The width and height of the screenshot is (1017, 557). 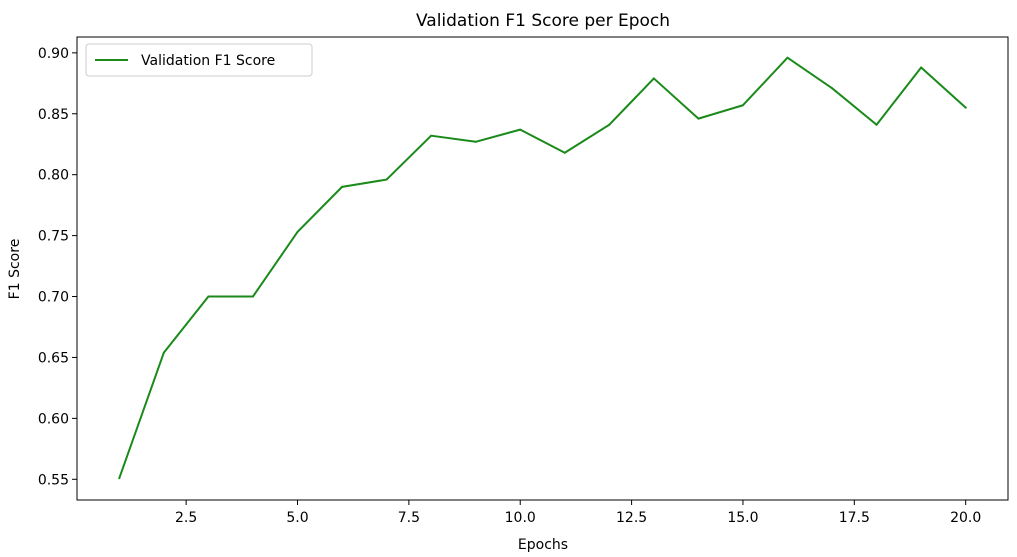 What do you see at coordinates (53, 419) in the screenshot?
I see `y-tick-label: 0.60` at bounding box center [53, 419].